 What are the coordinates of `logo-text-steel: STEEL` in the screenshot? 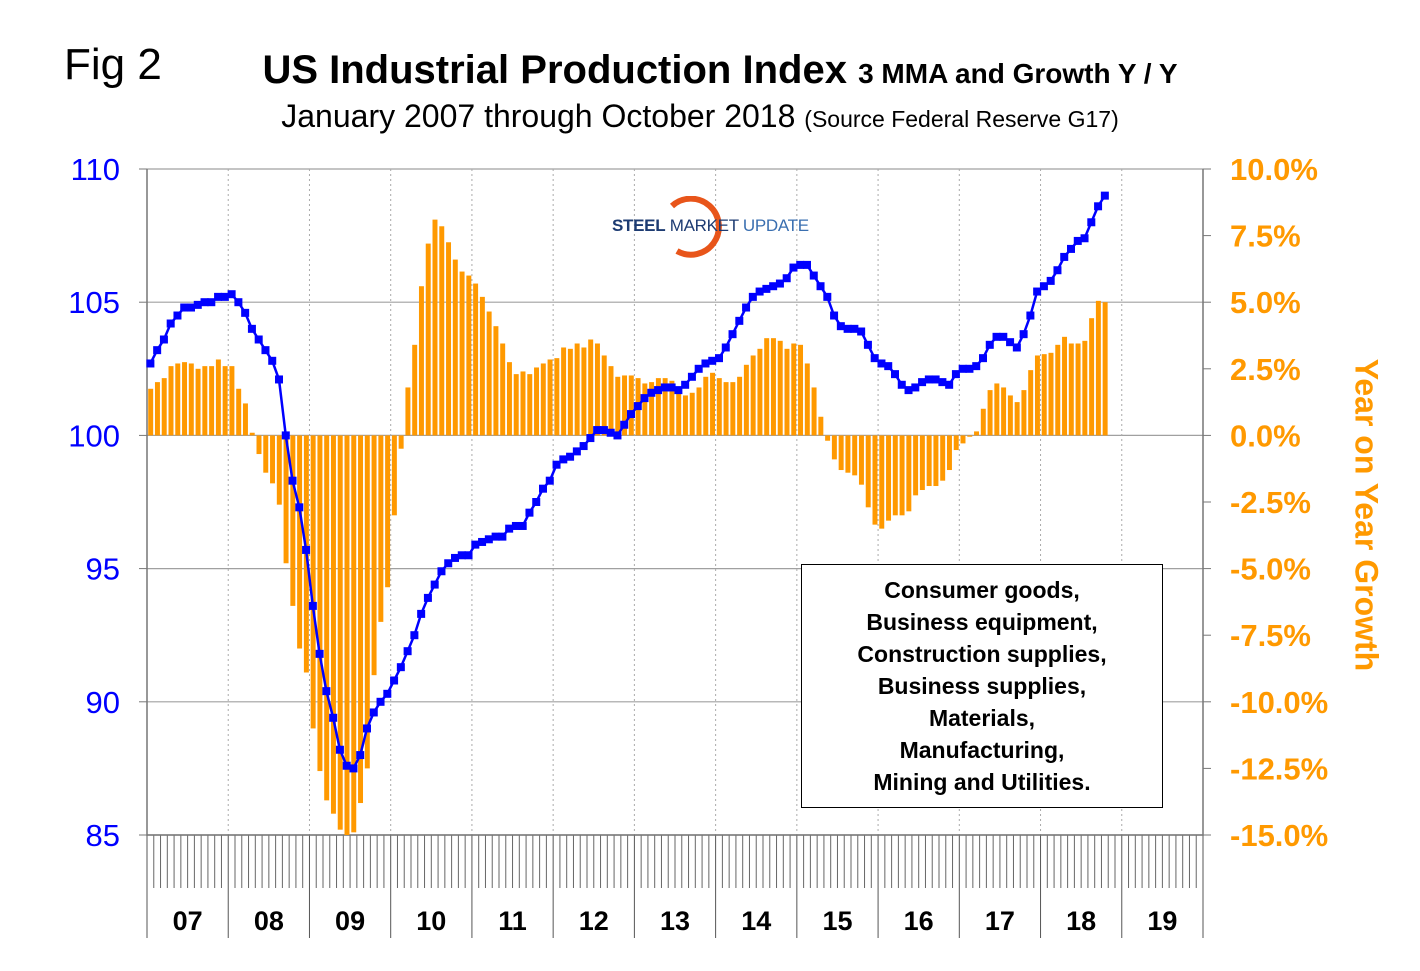 It's located at (639, 225).